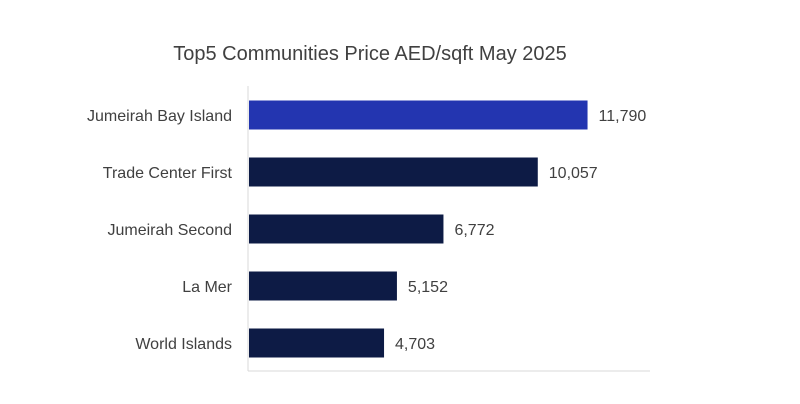 The height and width of the screenshot is (404, 800). Describe the element at coordinates (418, 115) in the screenshot. I see `bar-jumeirah-bay-island` at that location.